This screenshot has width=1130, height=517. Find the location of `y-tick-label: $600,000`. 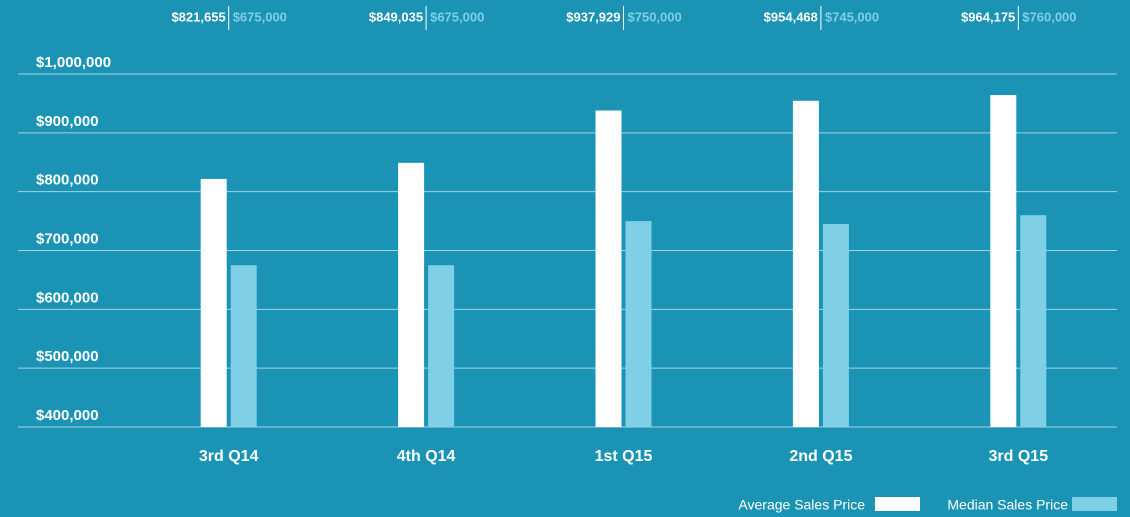

y-tick-label: $600,000 is located at coordinates (67, 297).